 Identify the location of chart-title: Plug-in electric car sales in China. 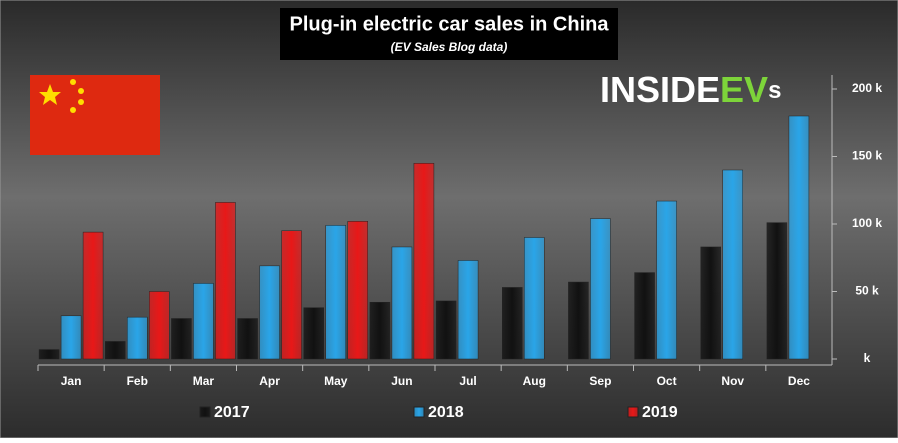
(449, 24).